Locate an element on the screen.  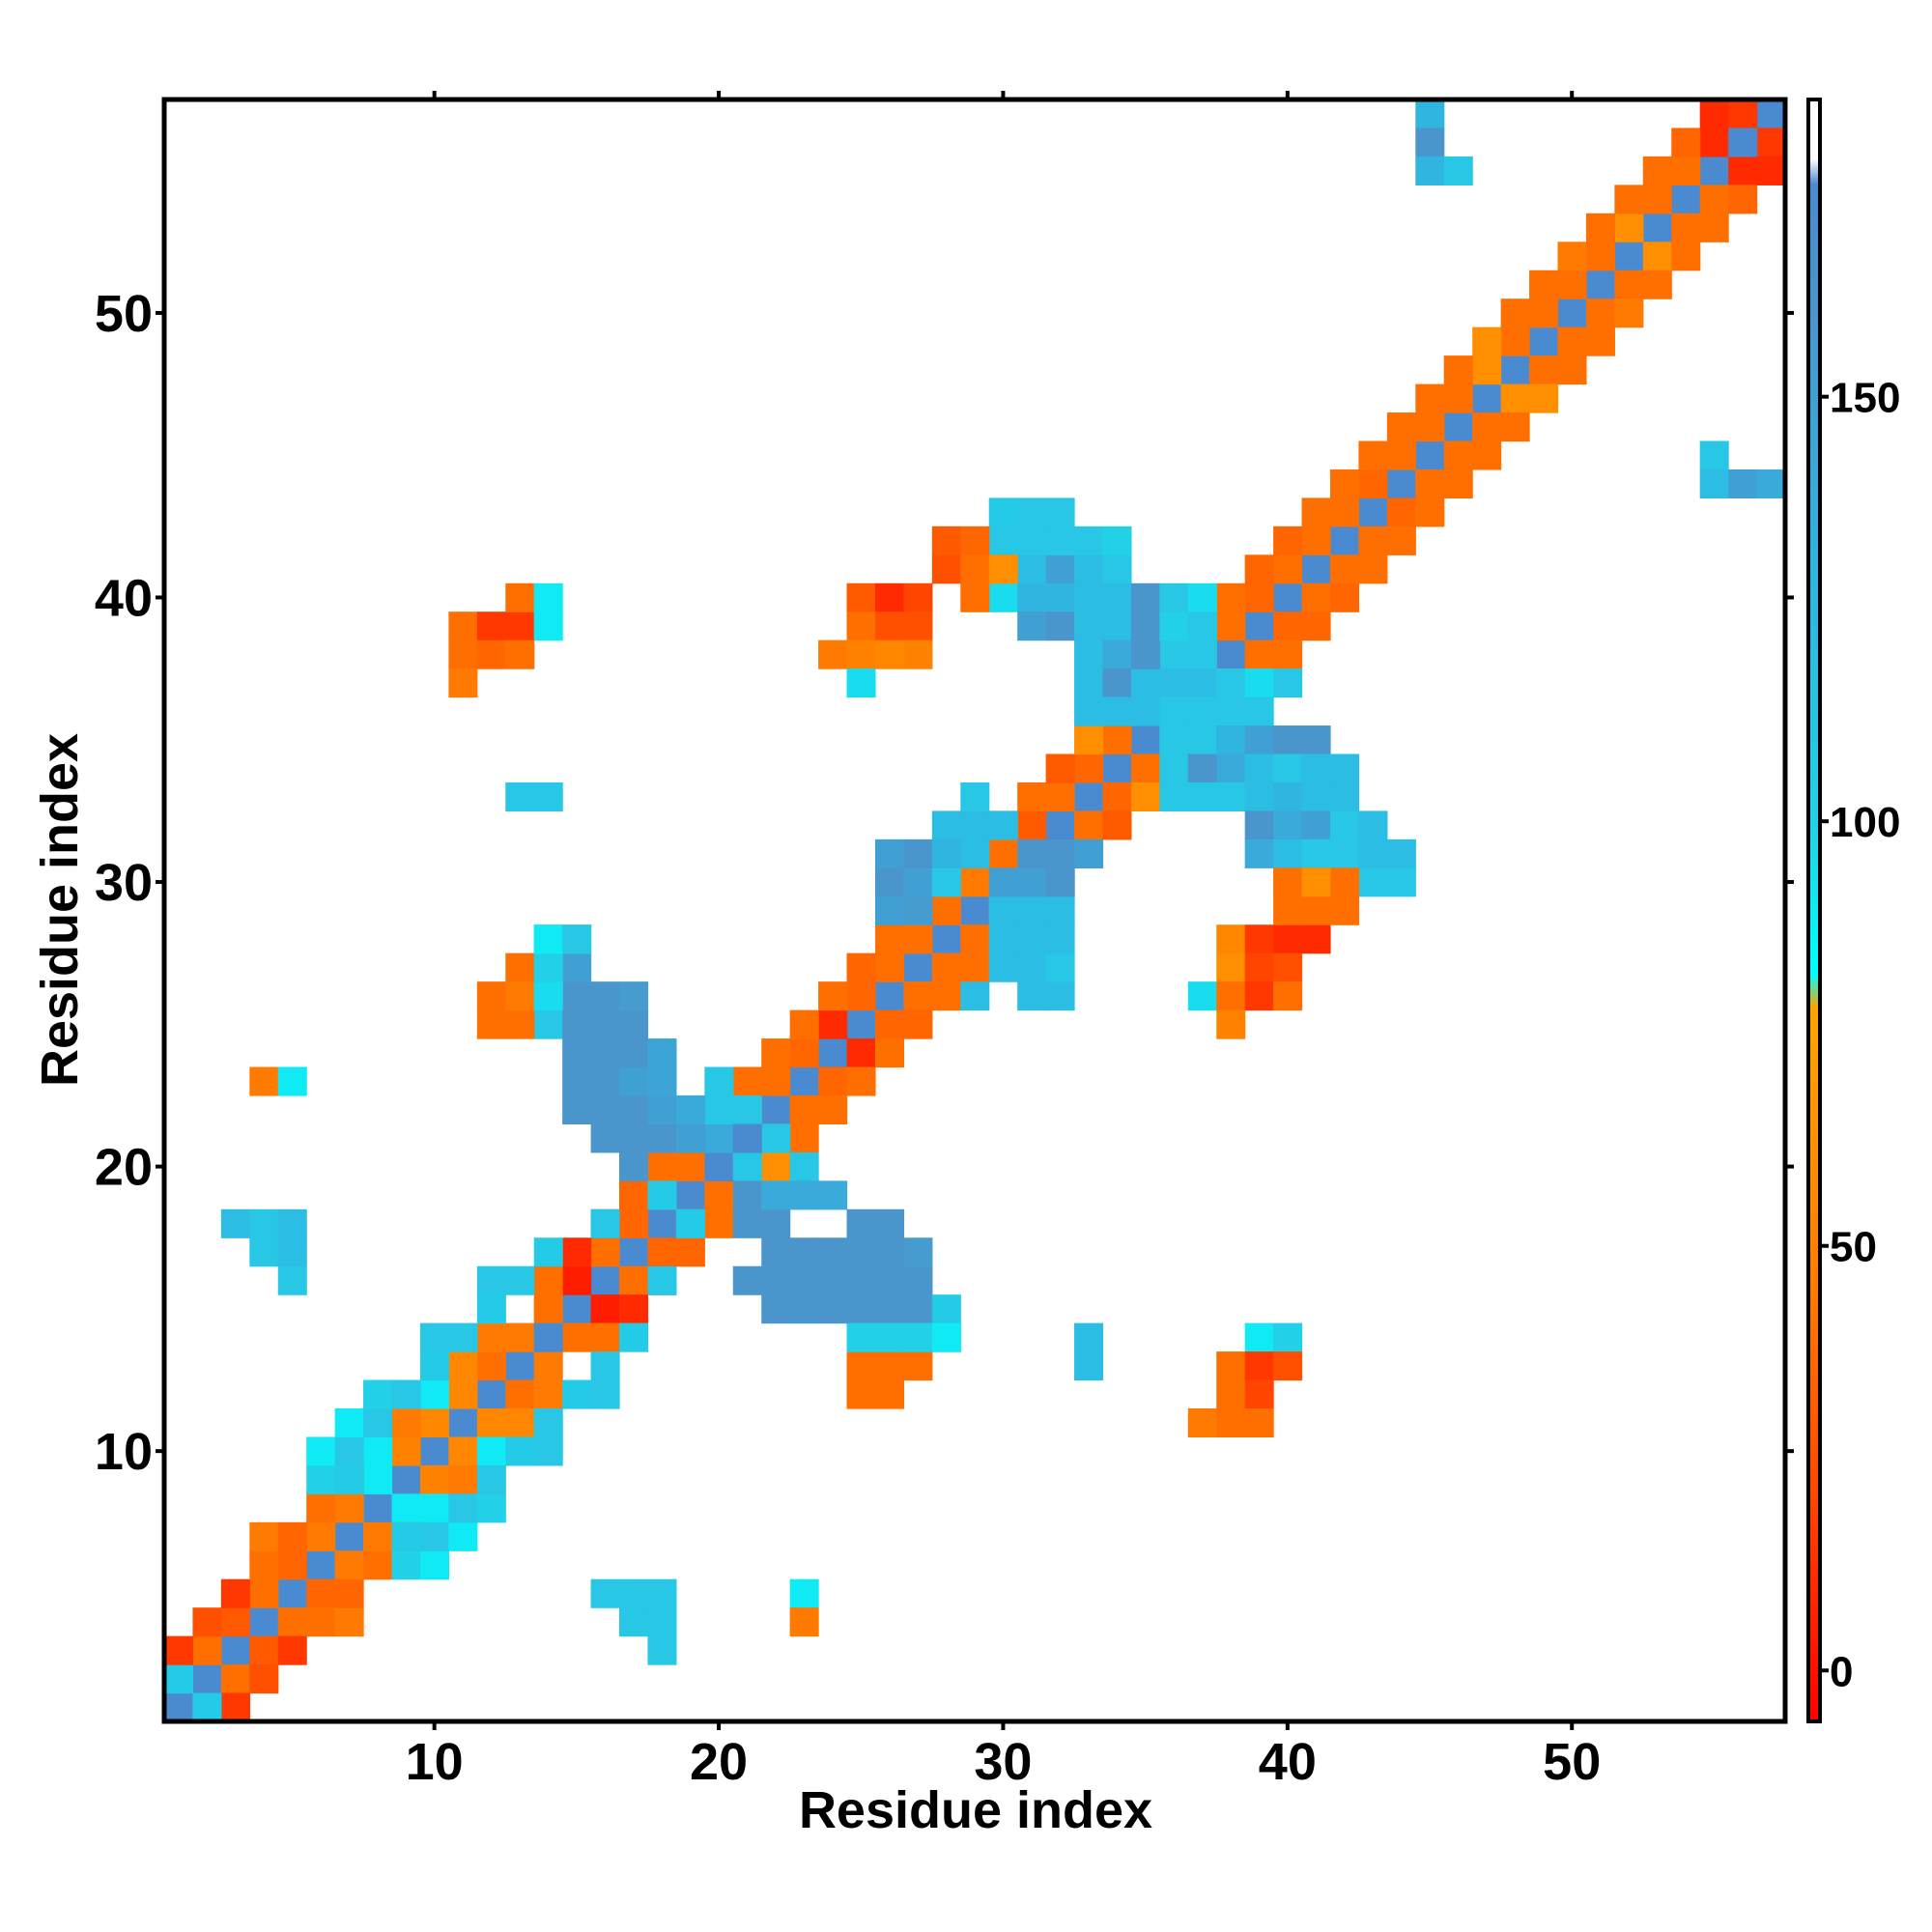
x-tick-label: 30 is located at coordinates (1003, 1762).